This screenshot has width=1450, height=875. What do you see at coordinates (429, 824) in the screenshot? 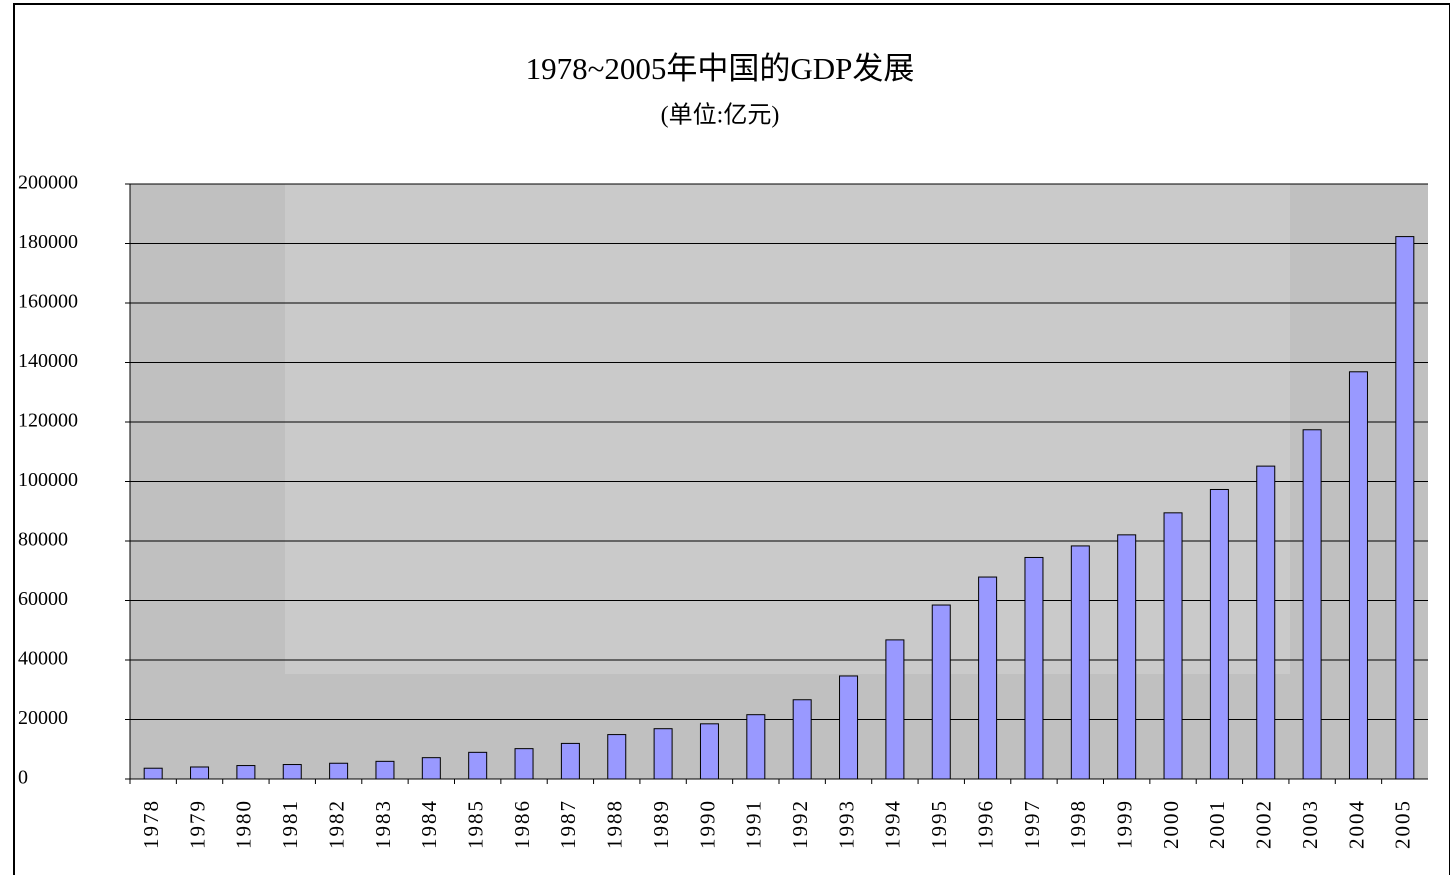
I see `x-tick-label: 1984` at bounding box center [429, 824].